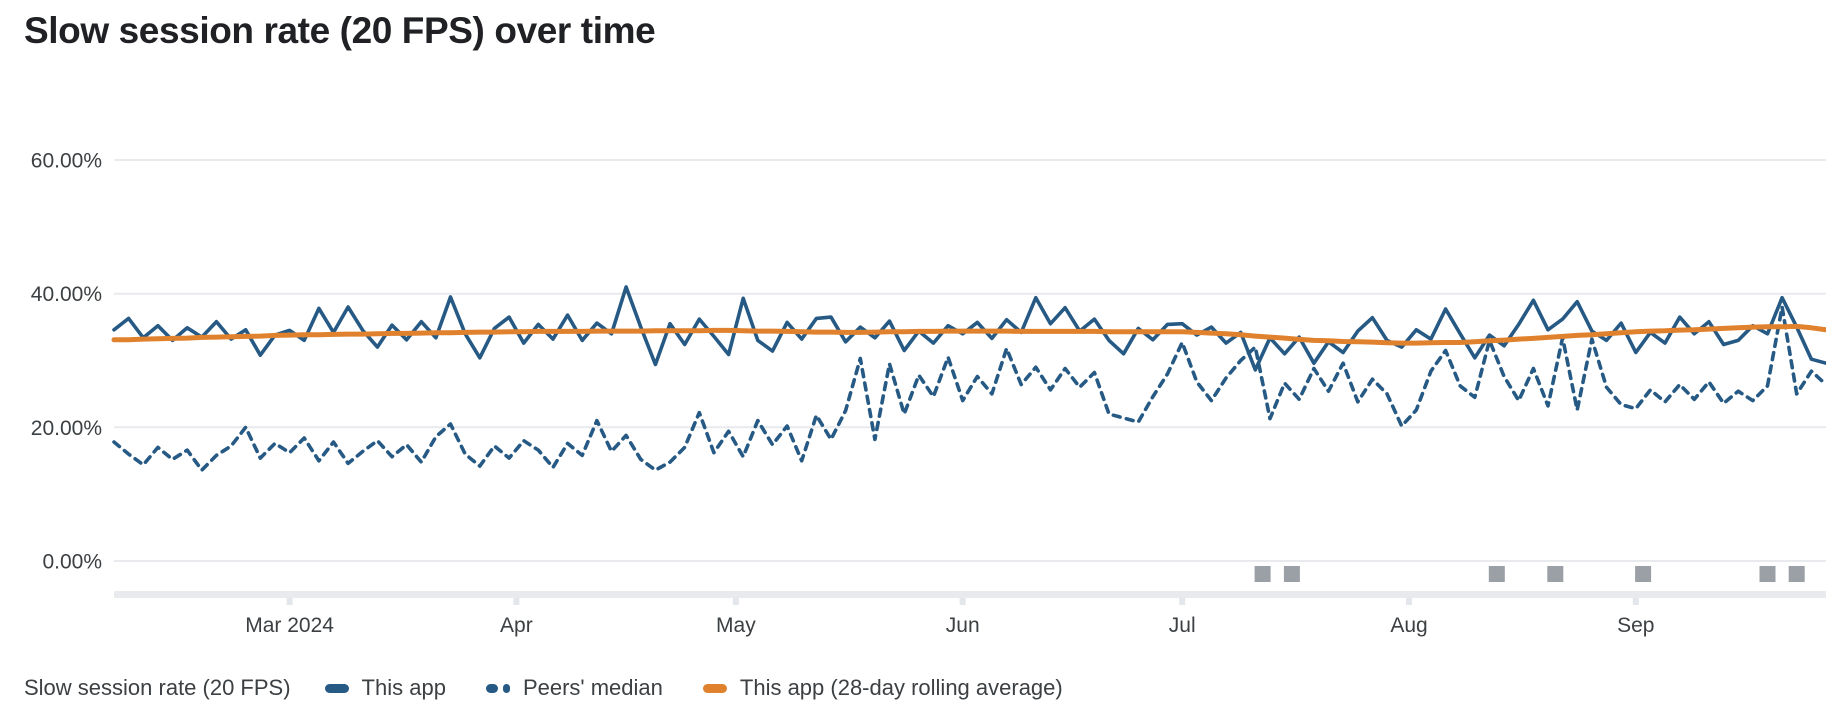 This screenshot has width=1826, height=722. What do you see at coordinates (289, 625) in the screenshot?
I see `x-axis-label: Mar 2024` at bounding box center [289, 625].